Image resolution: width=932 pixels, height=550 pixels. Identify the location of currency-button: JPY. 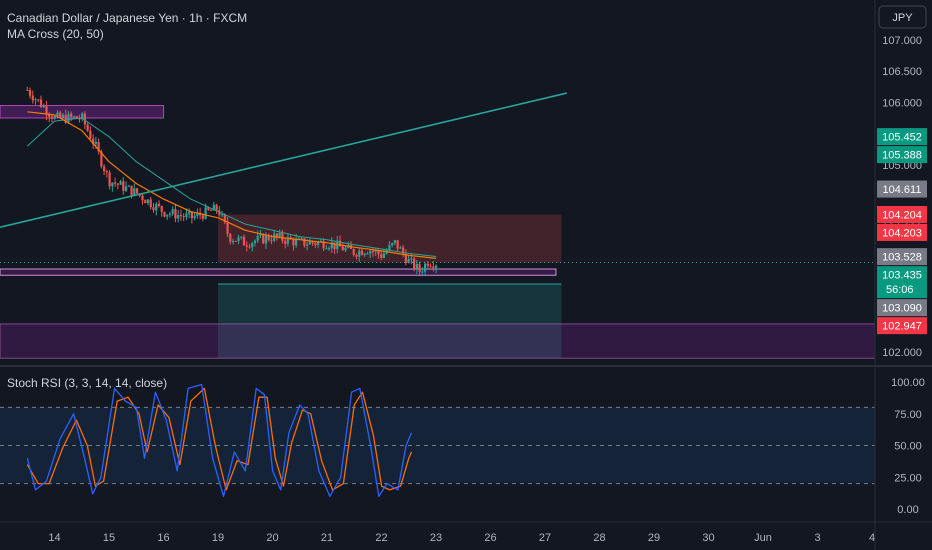
(902, 17).